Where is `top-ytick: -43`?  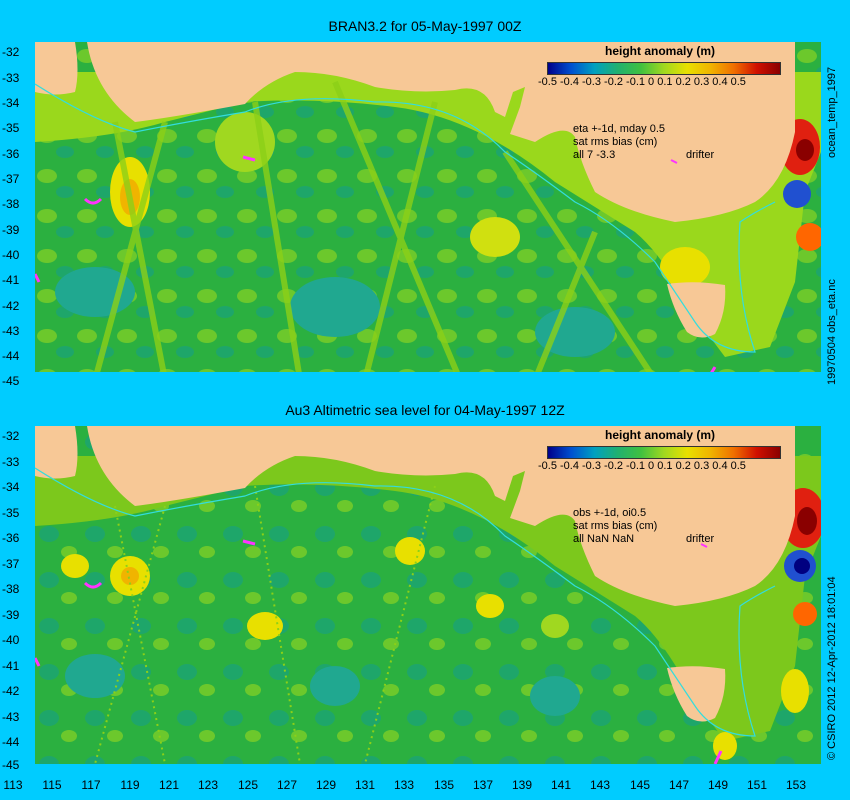 top-ytick: -43 is located at coordinates (11, 331).